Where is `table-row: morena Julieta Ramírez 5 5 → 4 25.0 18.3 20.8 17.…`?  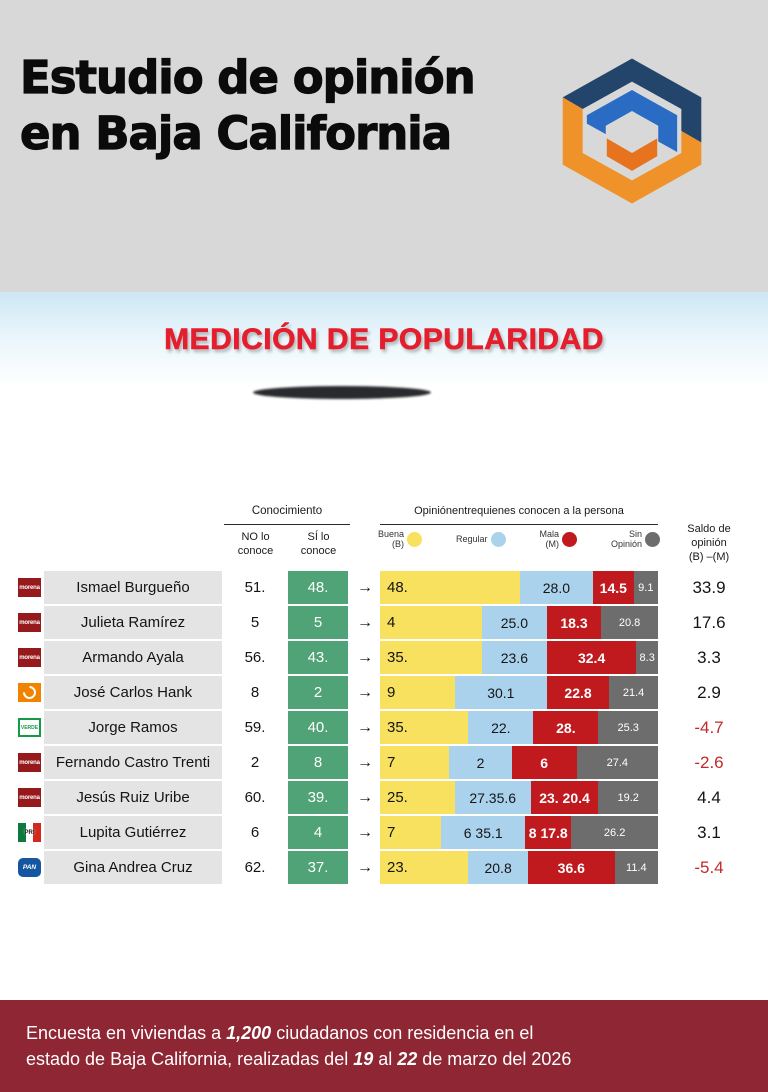 table-row: morena Julieta Ramírez 5 5 → 4 25.0 18.3 20.8 17.… is located at coordinates (388, 622).